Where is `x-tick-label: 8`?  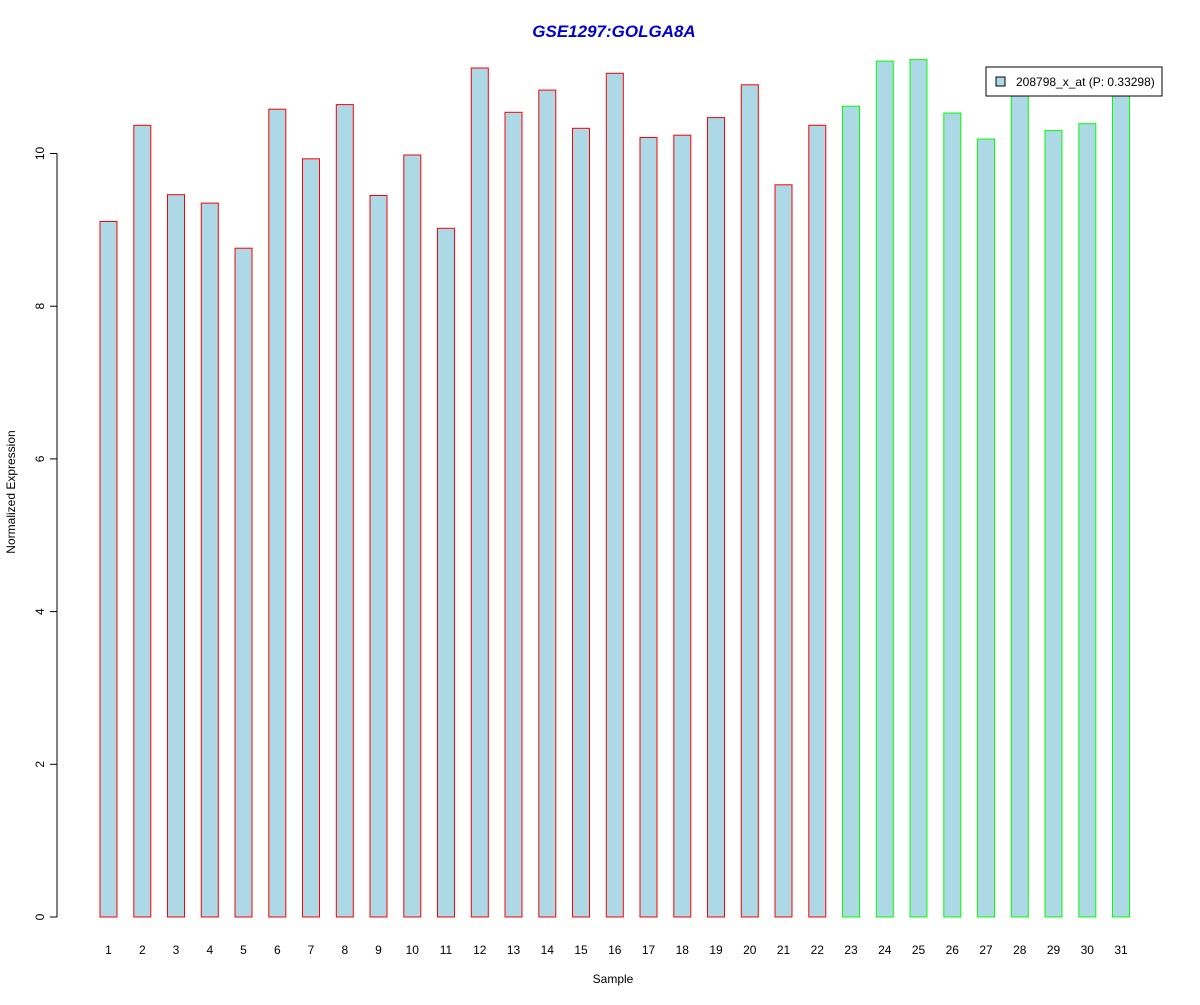 x-tick-label: 8 is located at coordinates (344, 950).